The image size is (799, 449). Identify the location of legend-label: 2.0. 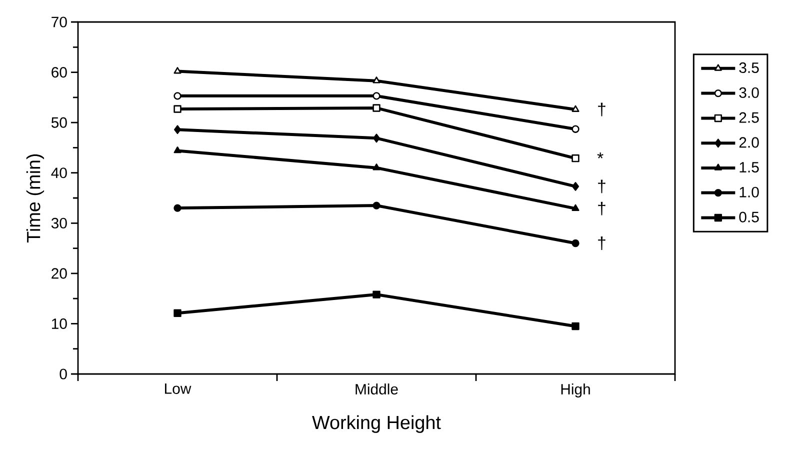
(749, 142).